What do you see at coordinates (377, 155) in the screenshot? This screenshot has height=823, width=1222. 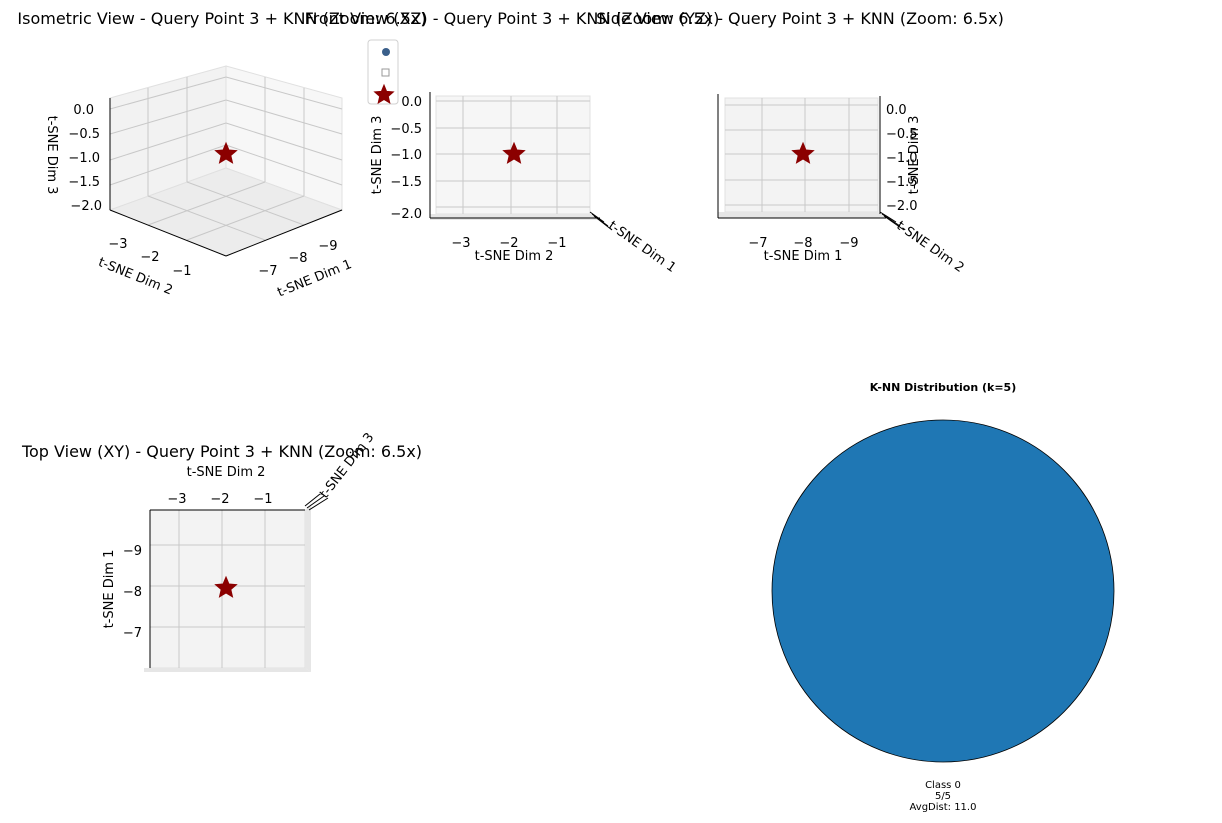 I see `front-z-label: t-SNE Dim 3` at bounding box center [377, 155].